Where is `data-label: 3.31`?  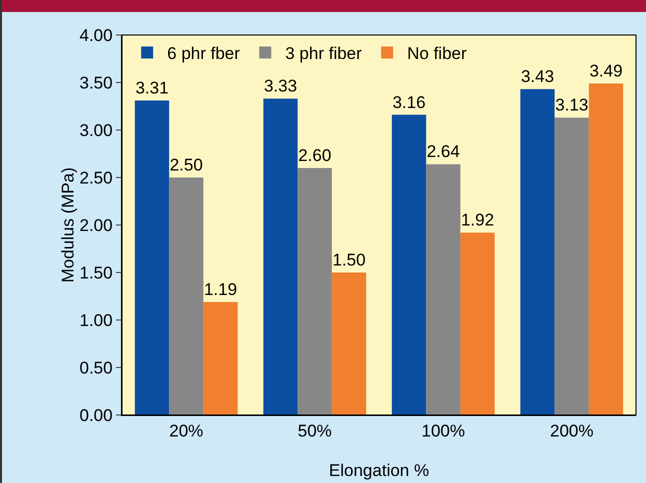
data-label: 3.31 is located at coordinates (152, 88).